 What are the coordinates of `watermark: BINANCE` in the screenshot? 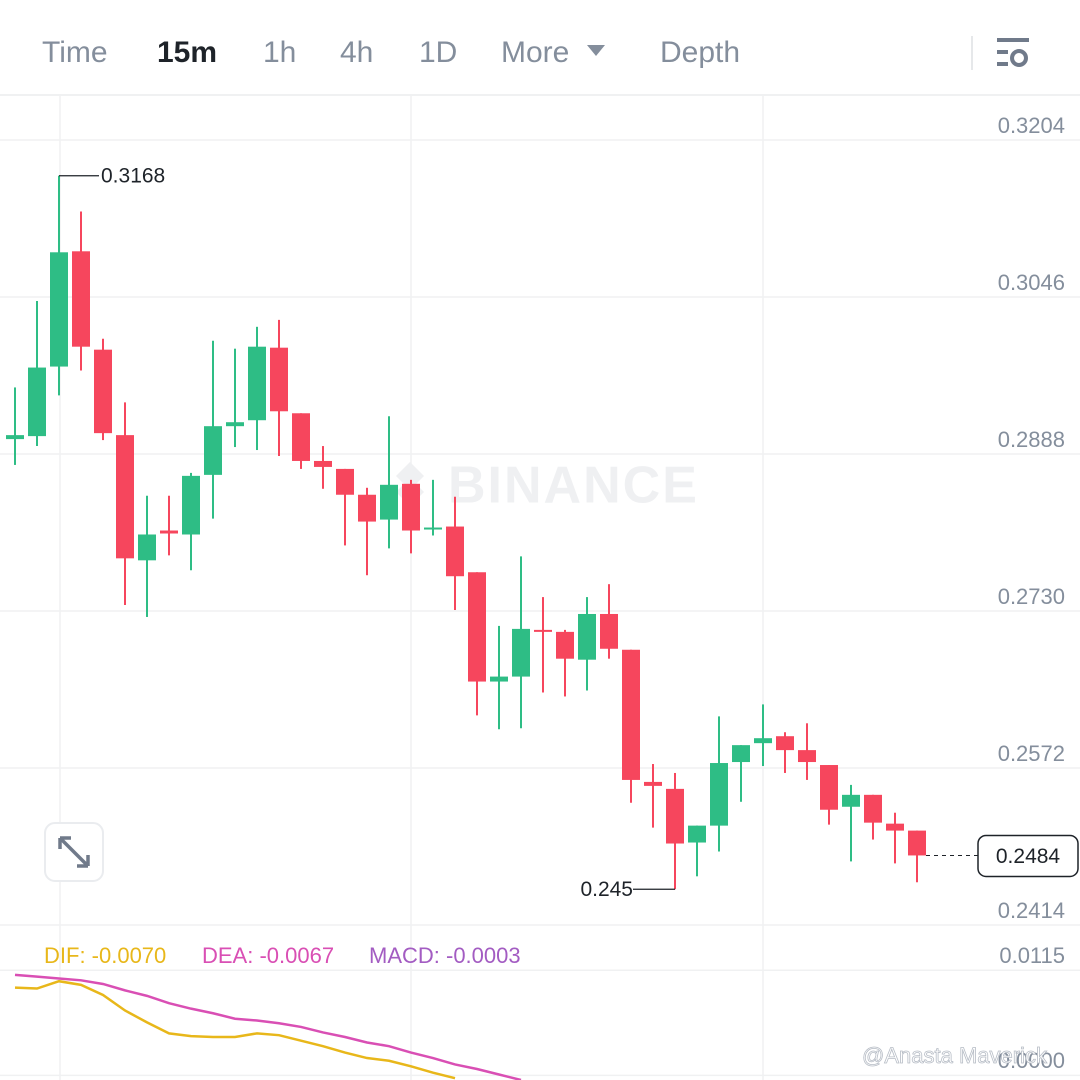 It's located at (547, 486).